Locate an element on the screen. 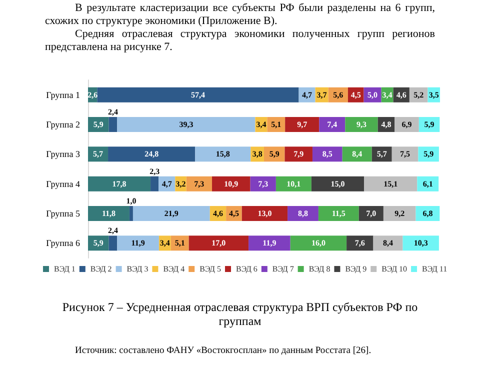 Image resolution: width=480 pixels, height=368 pixels. legend-label: ВЭД 6 is located at coordinates (247, 269).